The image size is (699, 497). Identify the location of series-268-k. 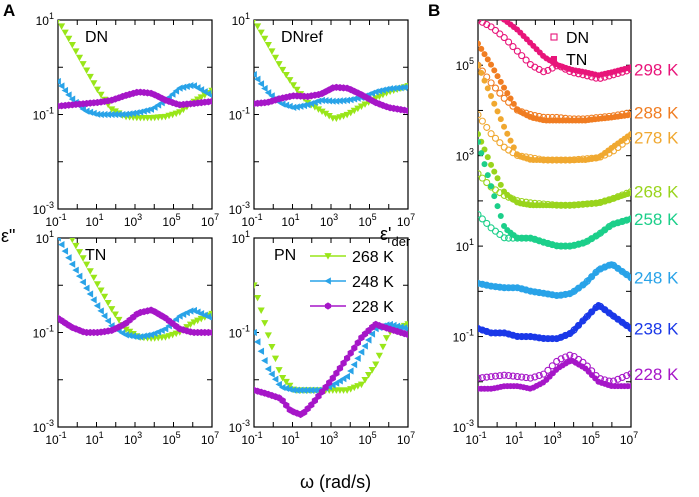
(554, 170).